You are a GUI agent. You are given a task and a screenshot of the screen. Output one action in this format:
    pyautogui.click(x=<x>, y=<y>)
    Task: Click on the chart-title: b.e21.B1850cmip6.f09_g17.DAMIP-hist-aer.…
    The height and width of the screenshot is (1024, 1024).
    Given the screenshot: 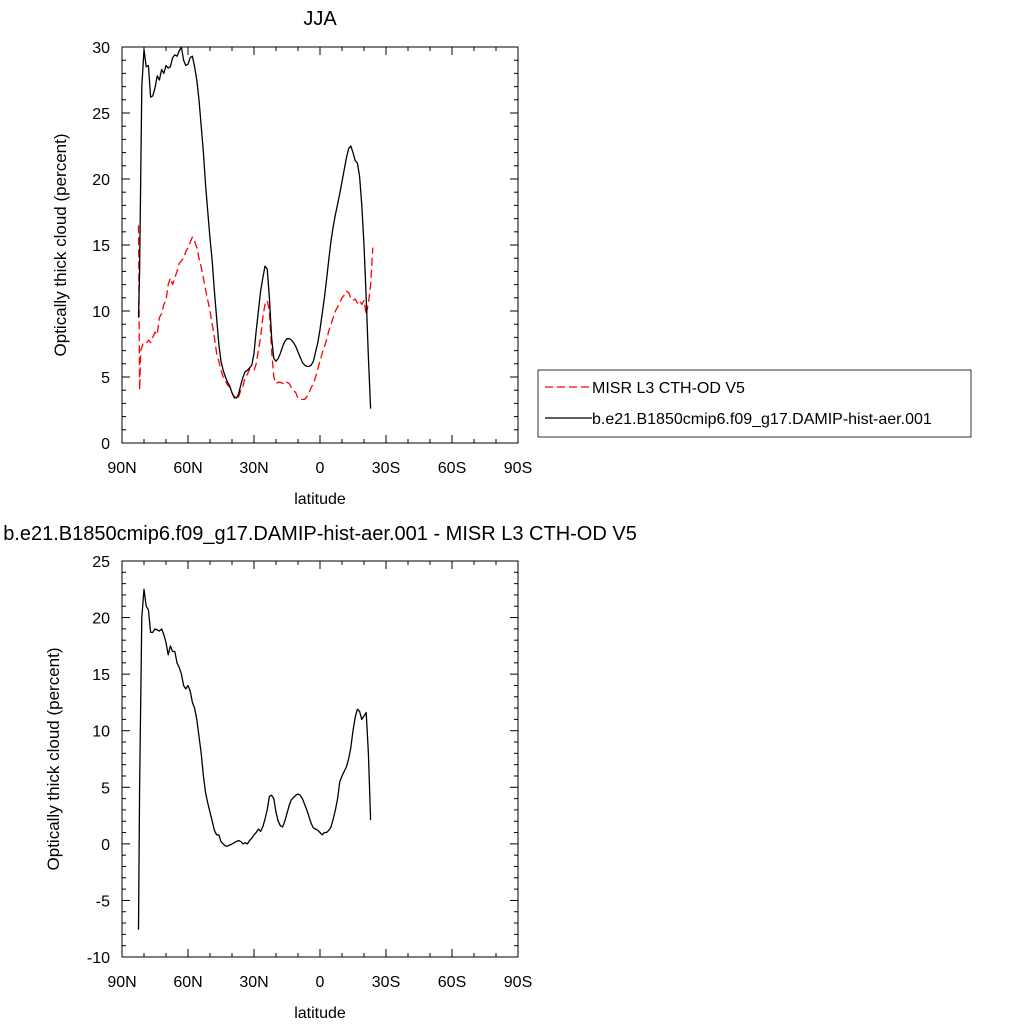 What is the action you would take?
    pyautogui.click(x=320, y=534)
    